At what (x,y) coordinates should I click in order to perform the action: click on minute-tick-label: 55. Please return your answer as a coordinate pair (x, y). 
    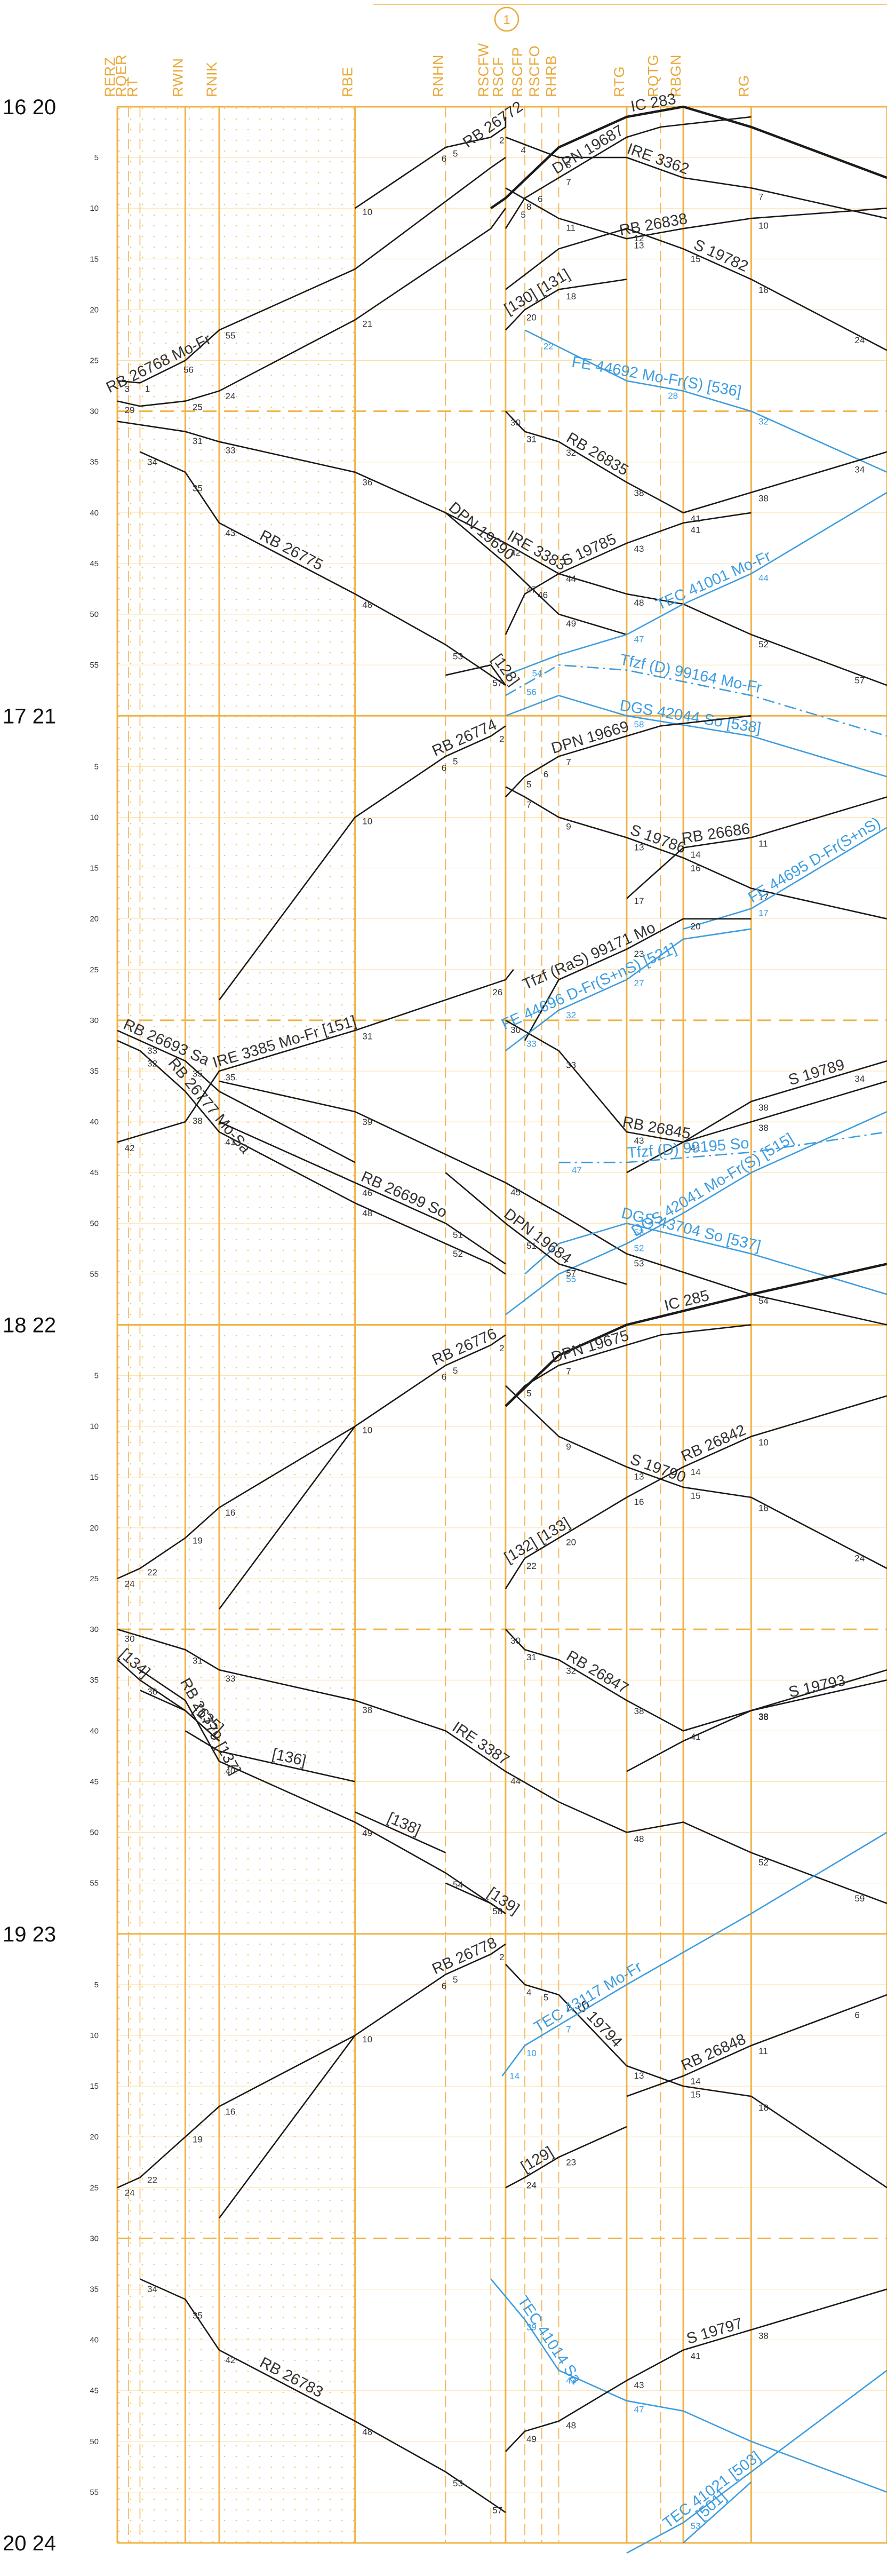
    Looking at the image, I should click on (94, 665).